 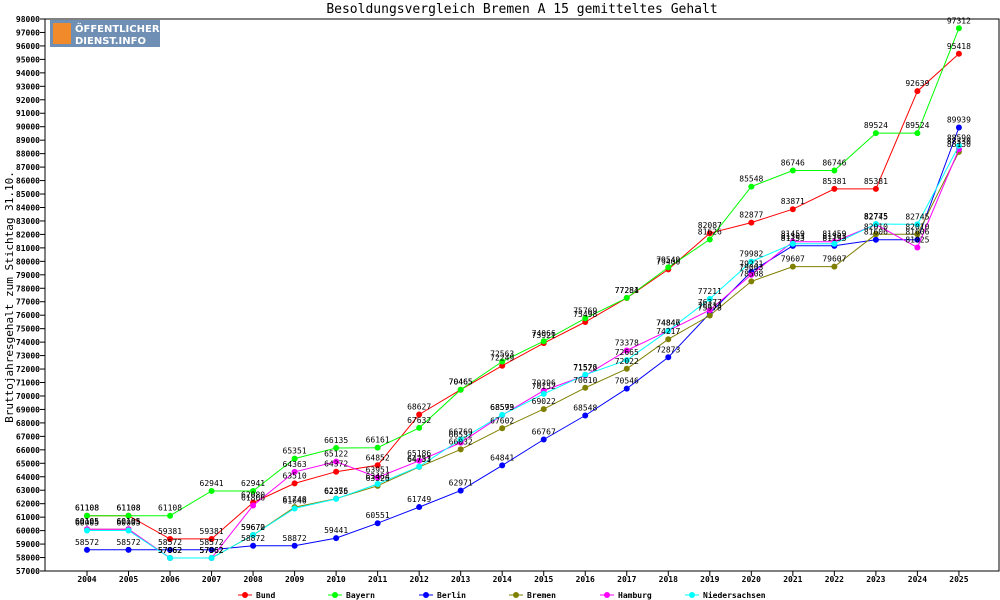 I want to click on data-label: 58572, so click(x=212, y=542).